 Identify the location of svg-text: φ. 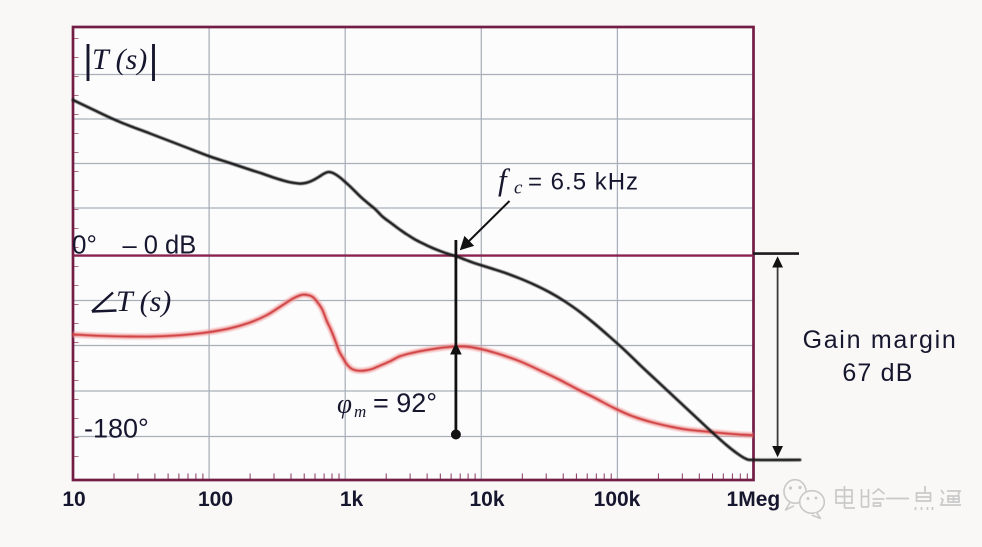
(344, 404).